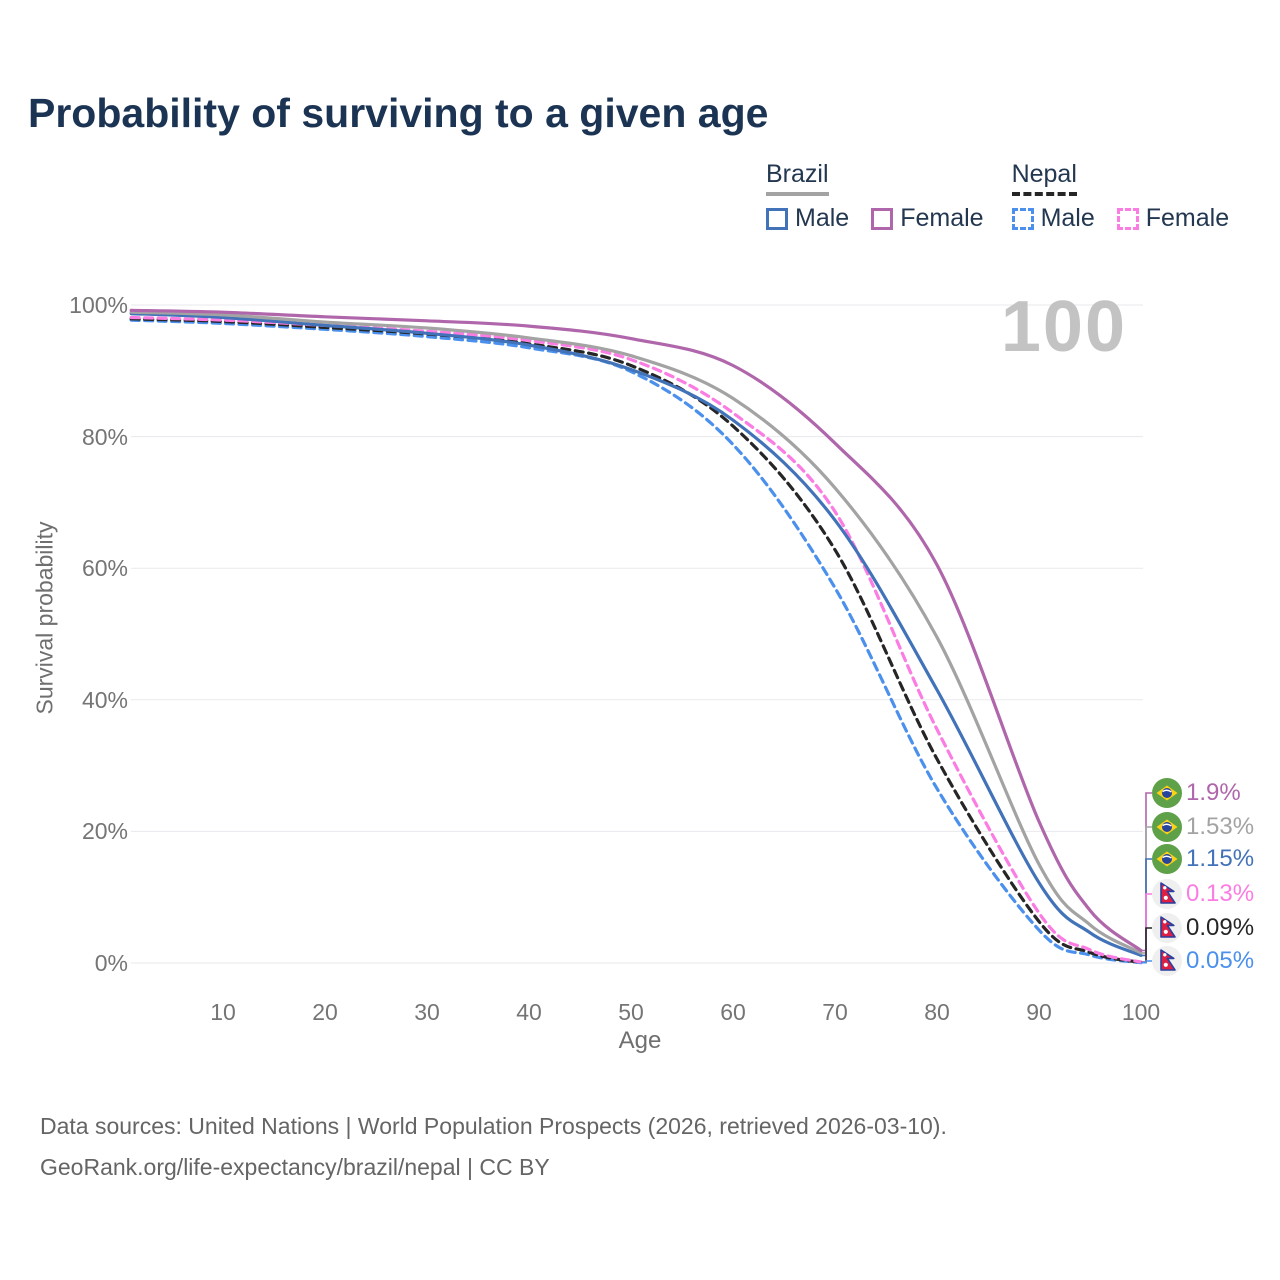  What do you see at coordinates (529, 1012) in the screenshot?
I see `x-tick-40: 40` at bounding box center [529, 1012].